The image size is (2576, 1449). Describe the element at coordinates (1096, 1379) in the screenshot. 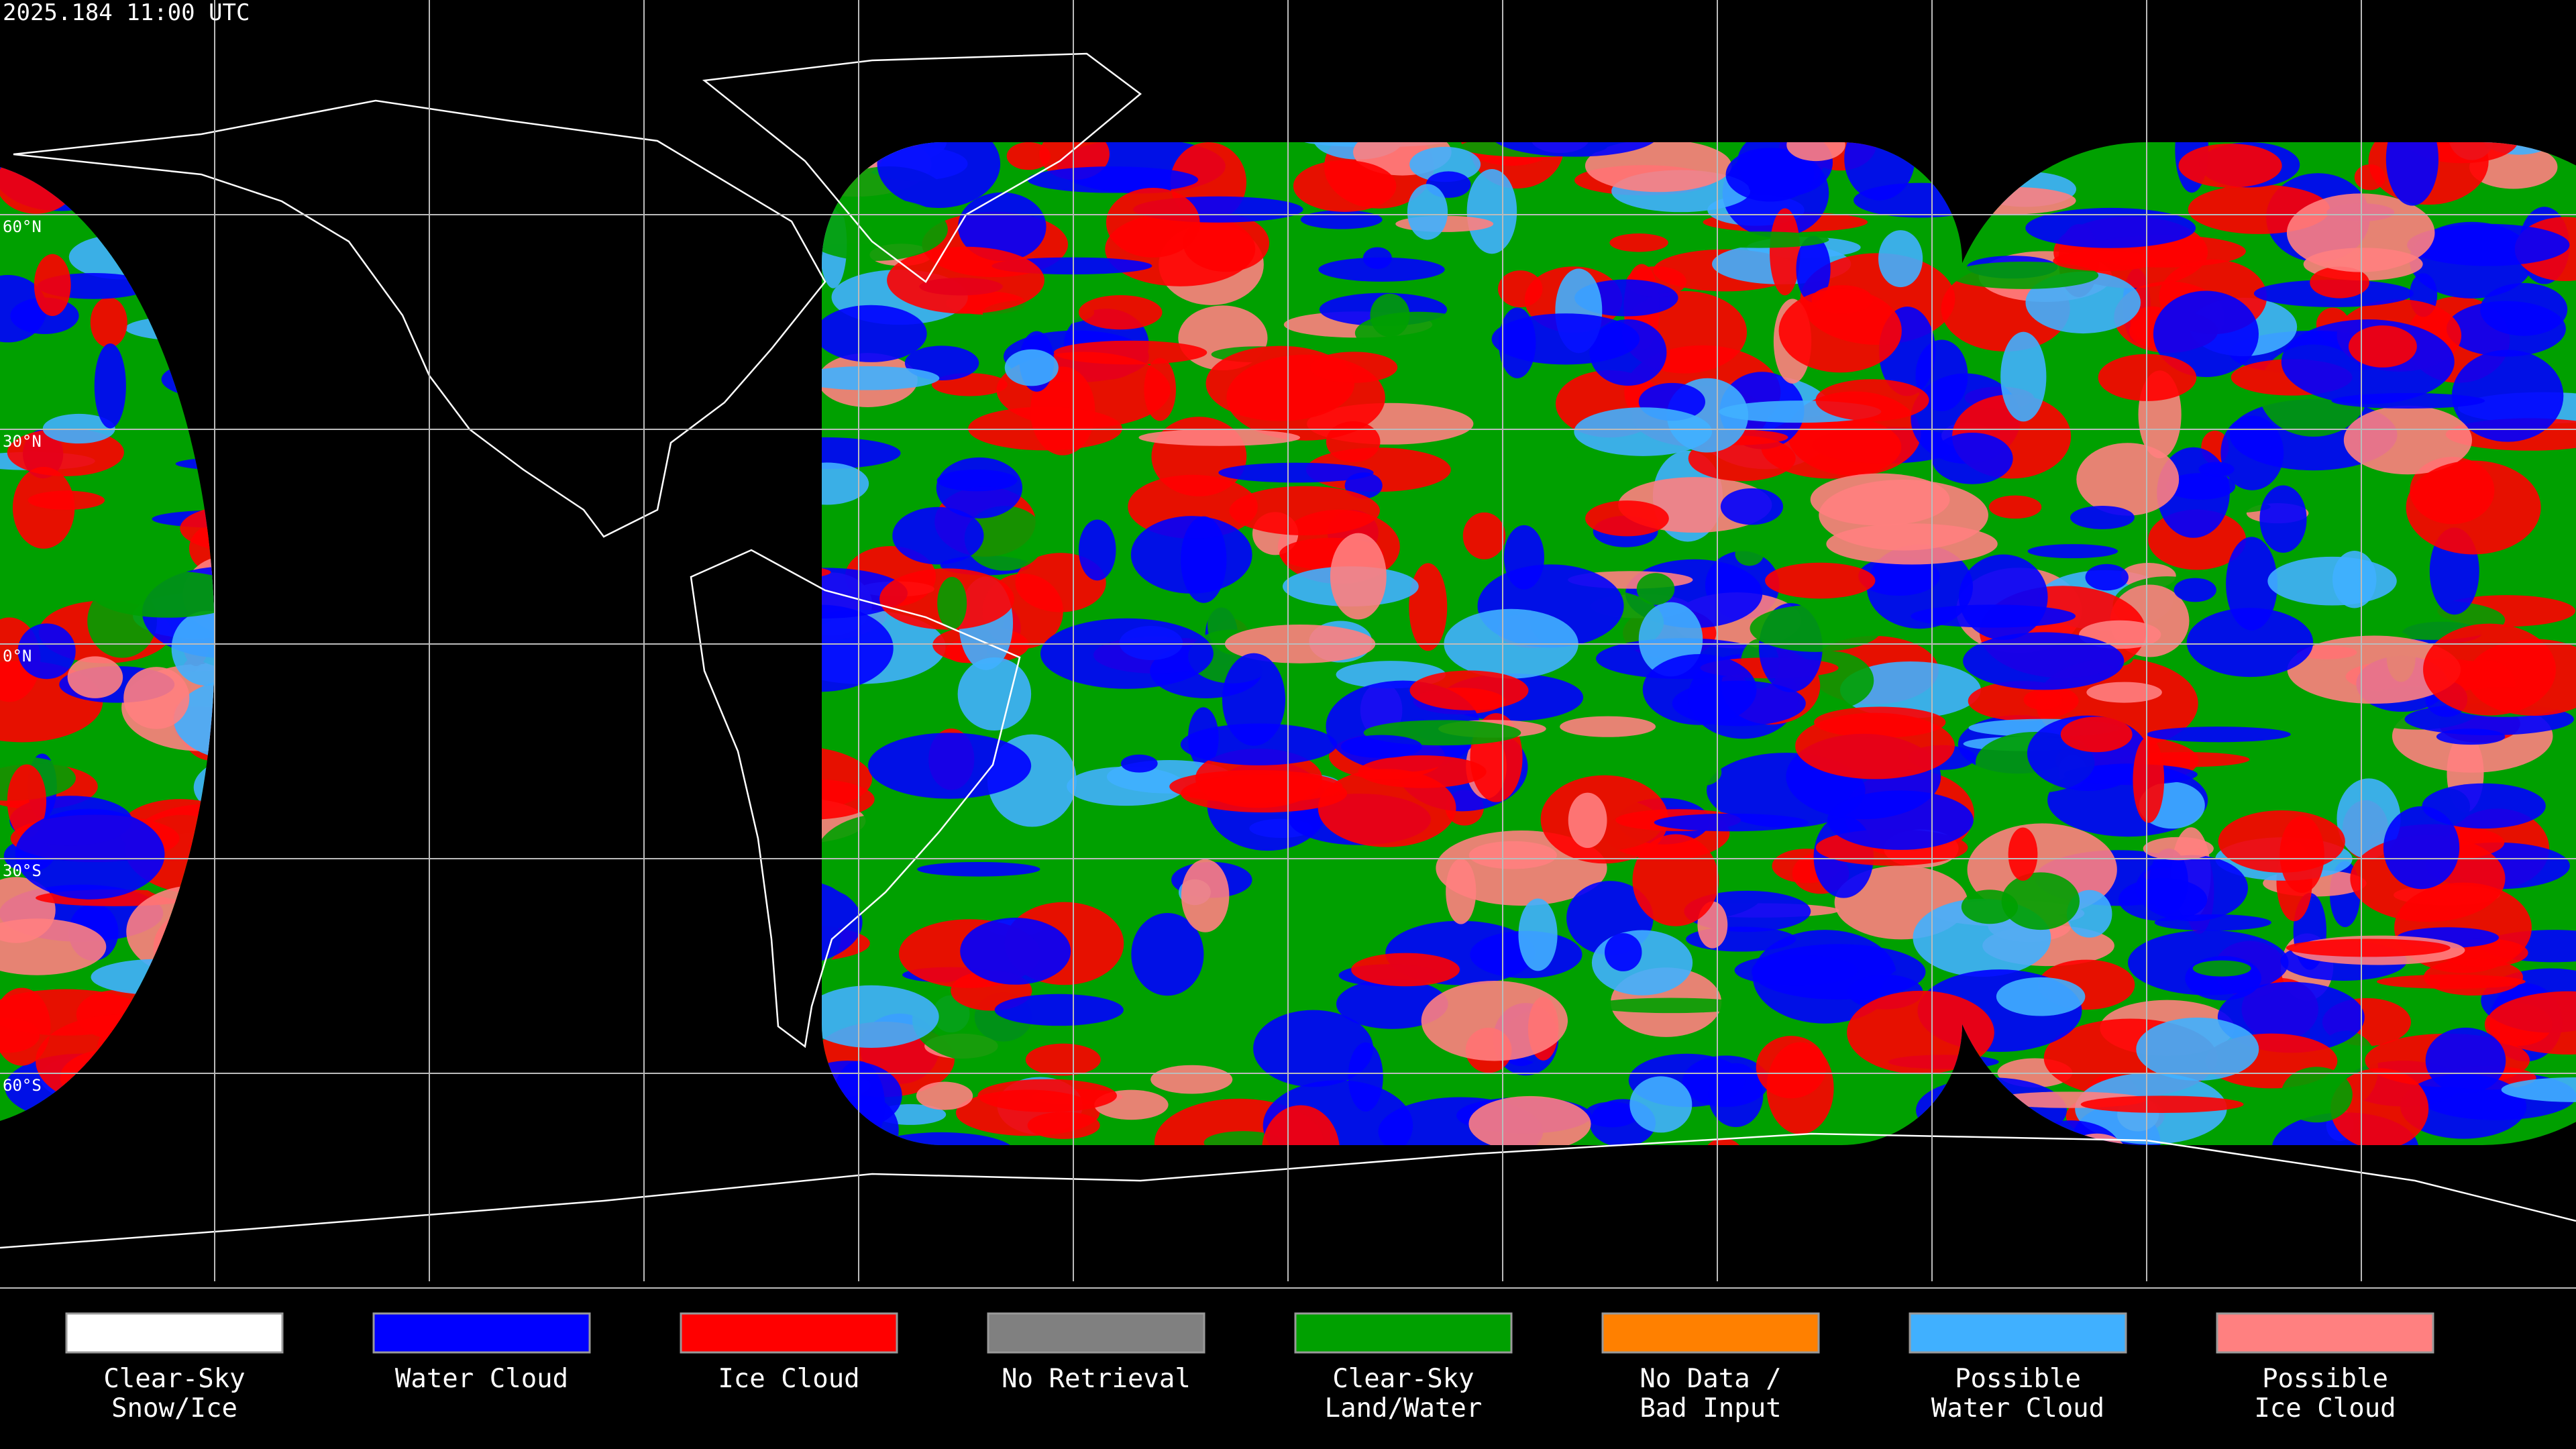

I see `legend-label: No Retrieval` at that location.